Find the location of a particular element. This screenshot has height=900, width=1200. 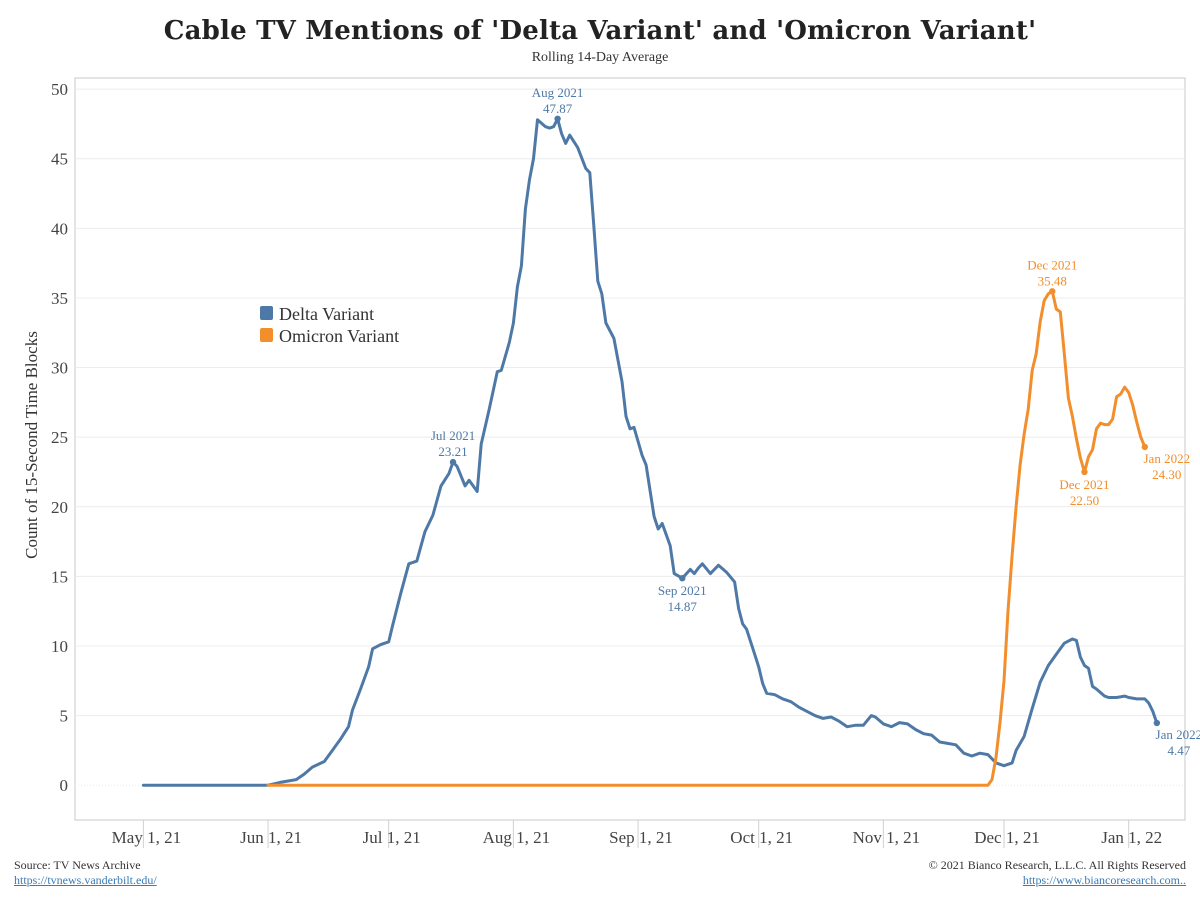

y-tick-label: 40 is located at coordinates (59, 228).